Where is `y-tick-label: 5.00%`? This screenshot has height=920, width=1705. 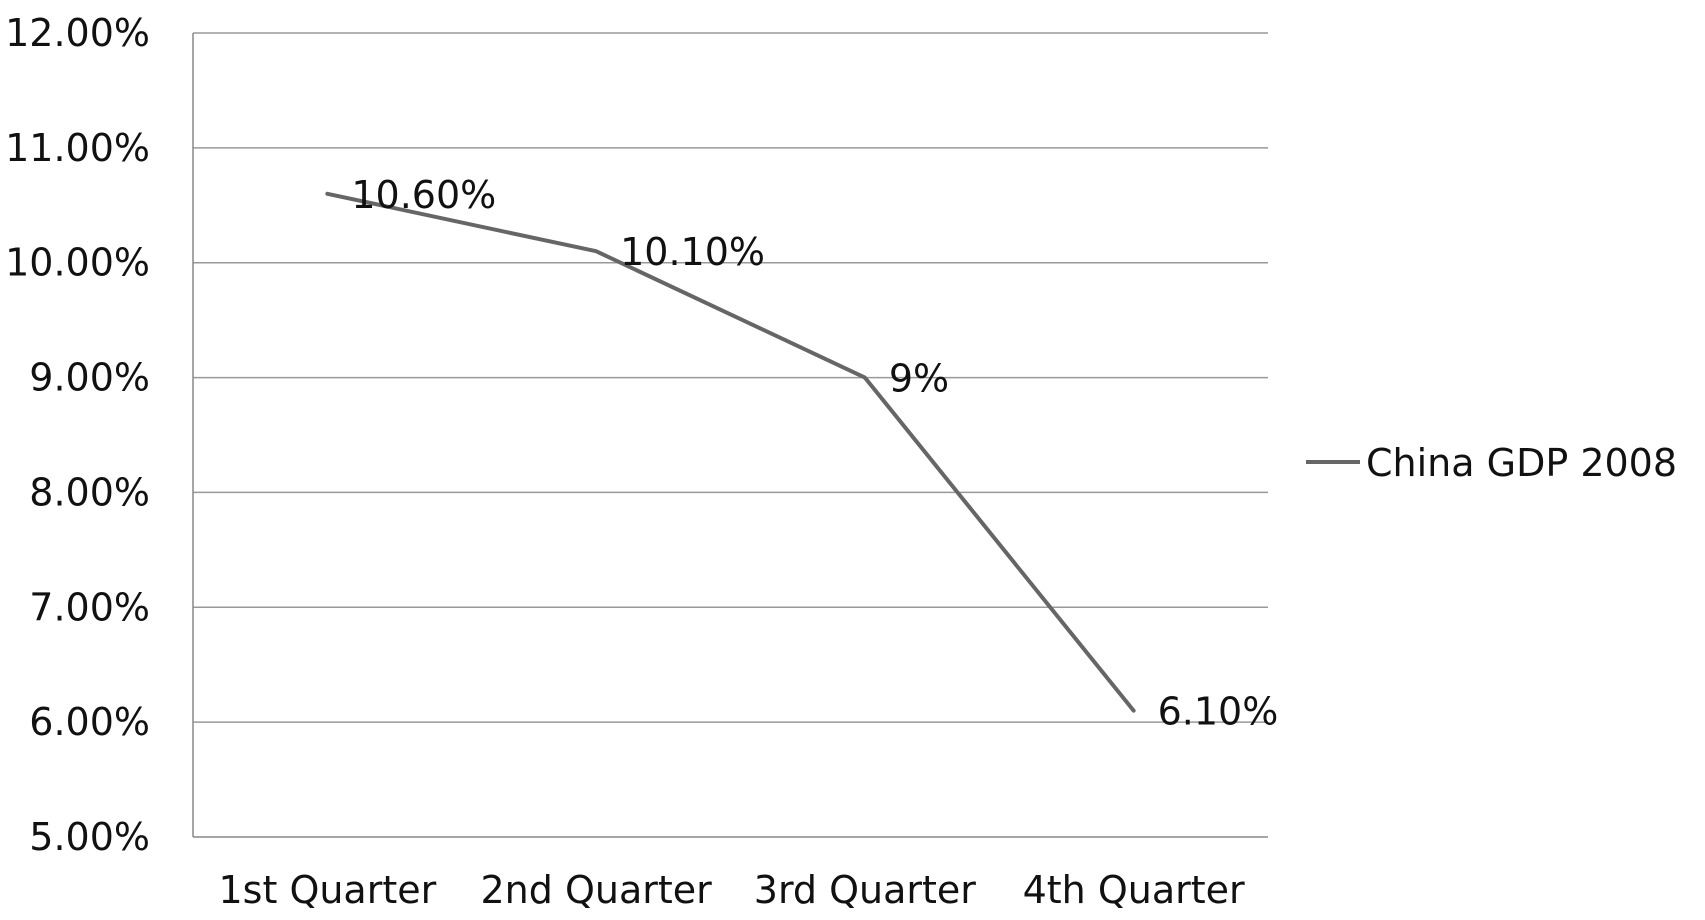
y-tick-label: 5.00% is located at coordinates (89, 837).